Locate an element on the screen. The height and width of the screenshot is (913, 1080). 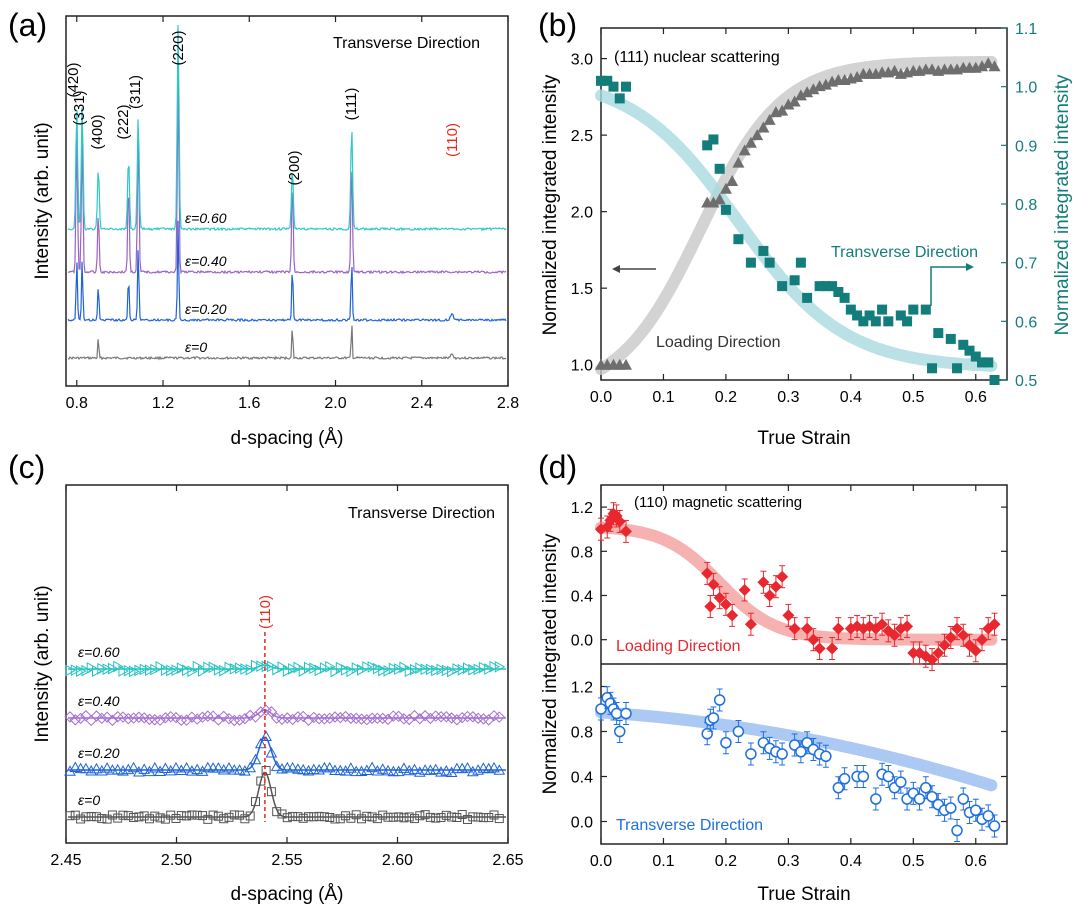
series-label: ε=0.20 is located at coordinates (99, 753).